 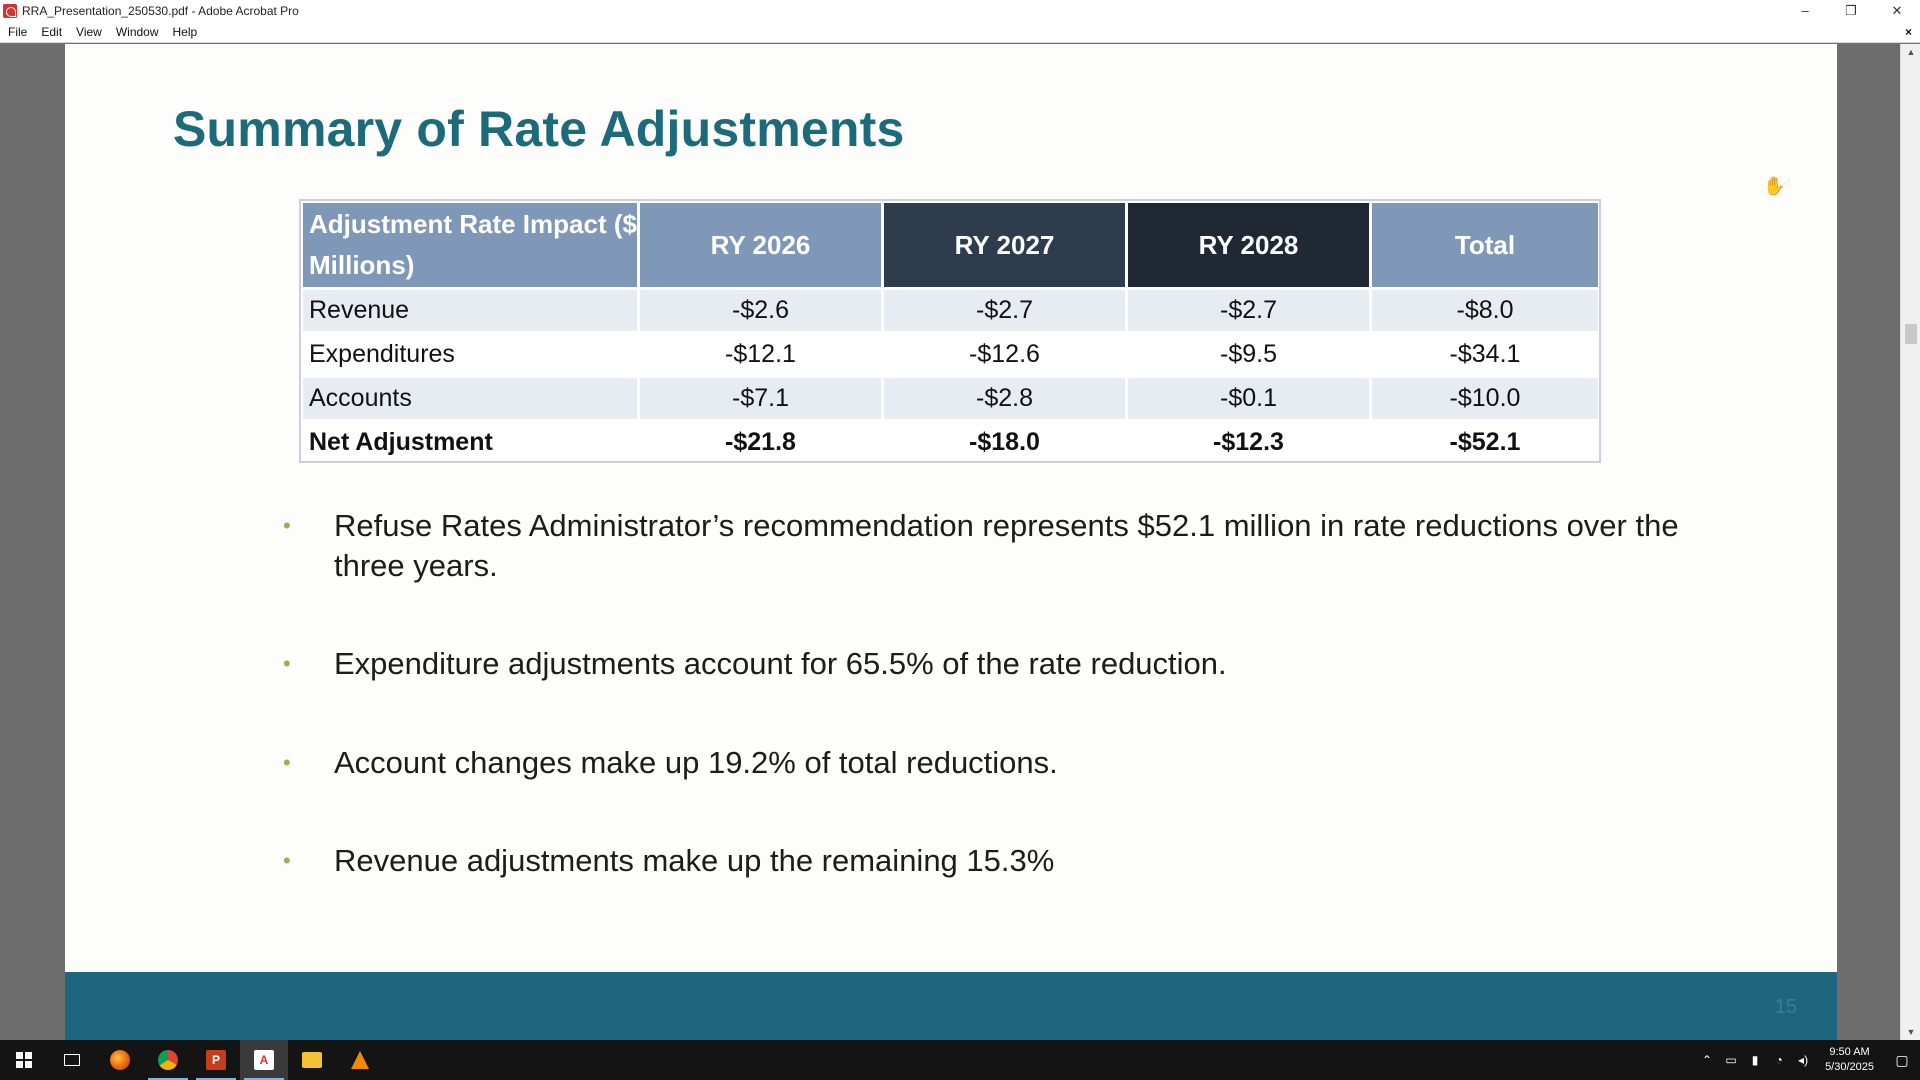 I want to click on cell-ry2027: -$2.7, so click(x=1004, y=310).